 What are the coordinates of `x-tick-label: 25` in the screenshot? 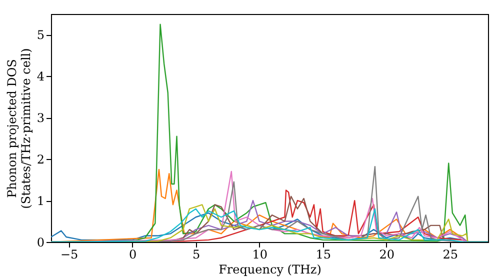 It's located at (450, 255).